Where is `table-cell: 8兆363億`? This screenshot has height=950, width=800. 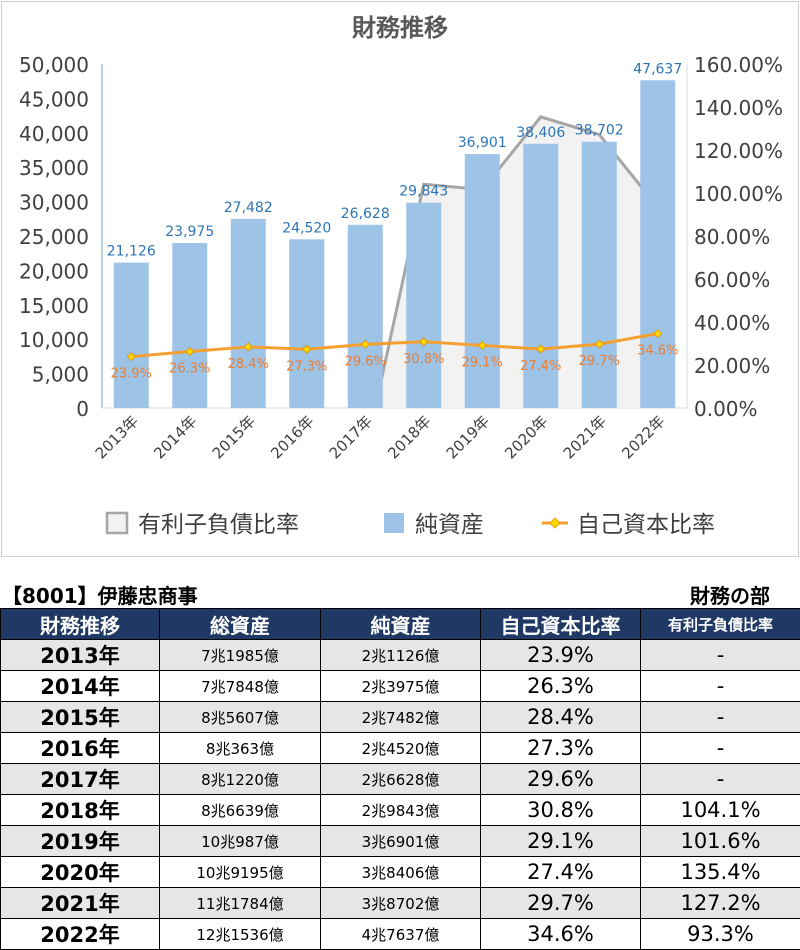 table-cell: 8兆363億 is located at coordinates (240, 748).